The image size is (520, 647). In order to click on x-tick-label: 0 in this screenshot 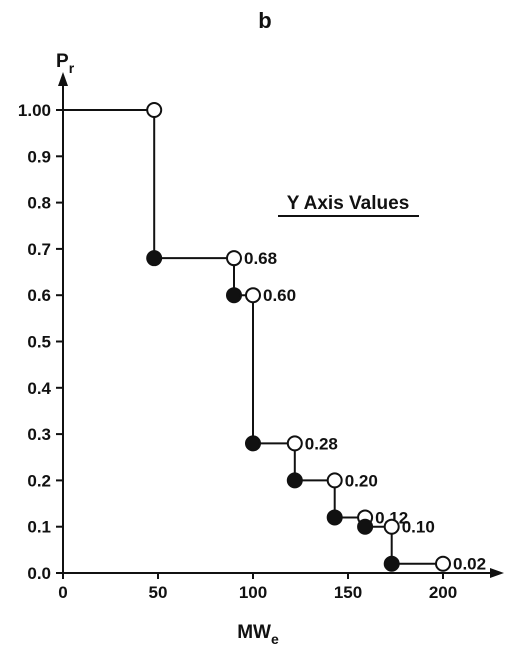, I will do `click(62, 592)`.